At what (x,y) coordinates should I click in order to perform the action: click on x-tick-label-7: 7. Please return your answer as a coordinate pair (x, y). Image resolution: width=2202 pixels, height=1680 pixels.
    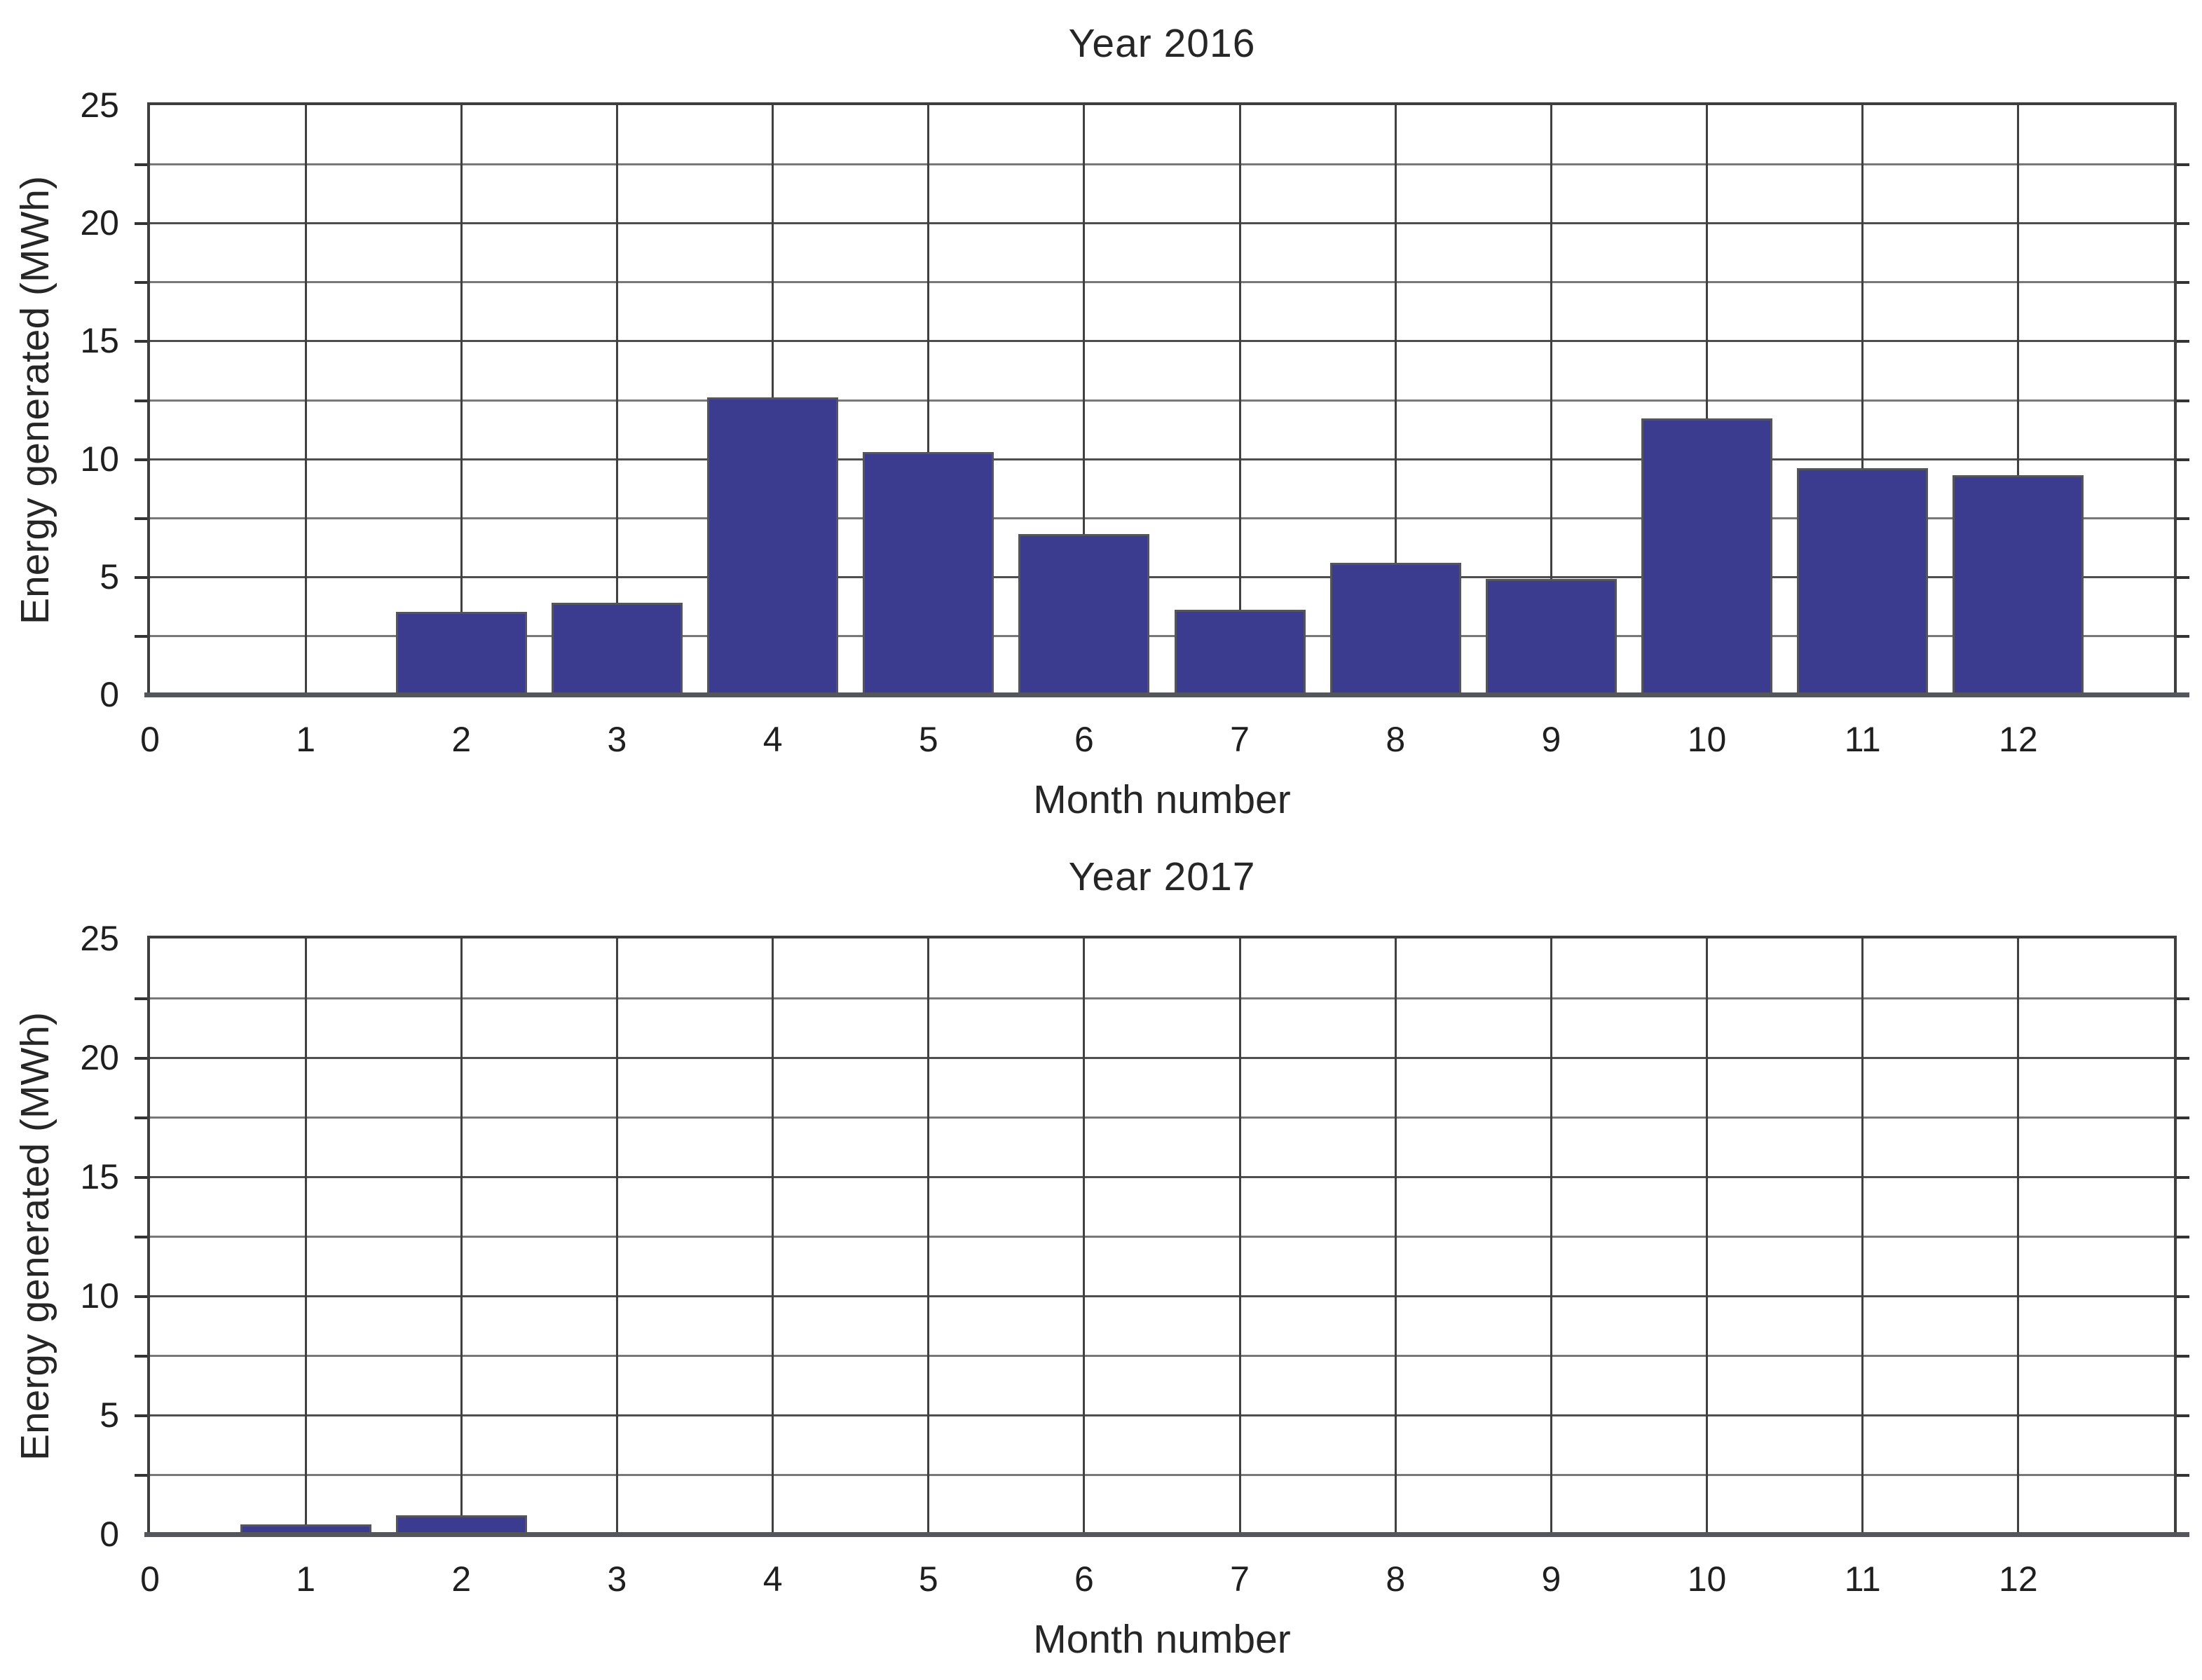
    Looking at the image, I should click on (1240, 739).